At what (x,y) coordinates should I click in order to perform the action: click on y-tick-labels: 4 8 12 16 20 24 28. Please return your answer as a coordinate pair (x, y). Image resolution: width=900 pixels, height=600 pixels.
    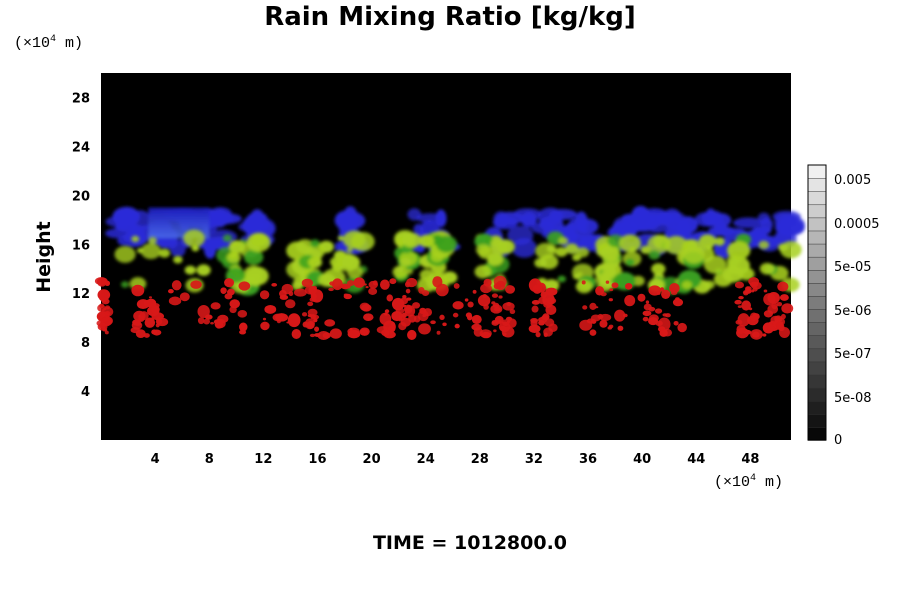
    Looking at the image, I should click on (81, 245).